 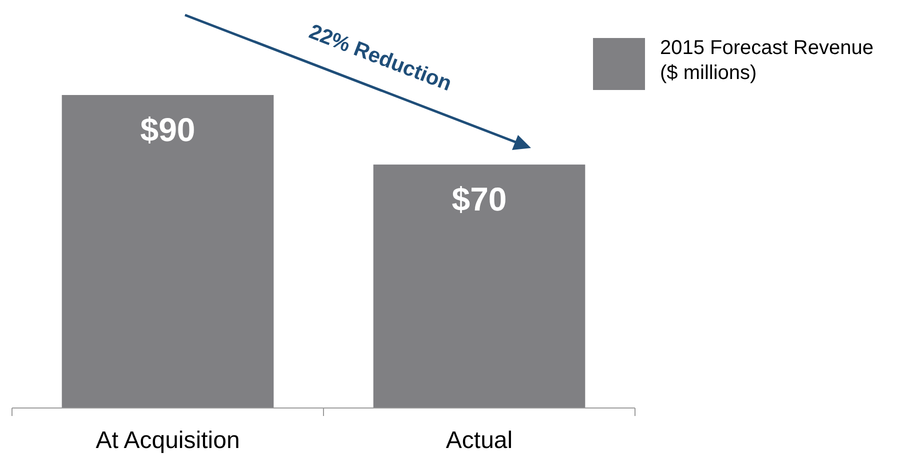 I want to click on x-tick-label: At Acquisition, so click(x=168, y=440).